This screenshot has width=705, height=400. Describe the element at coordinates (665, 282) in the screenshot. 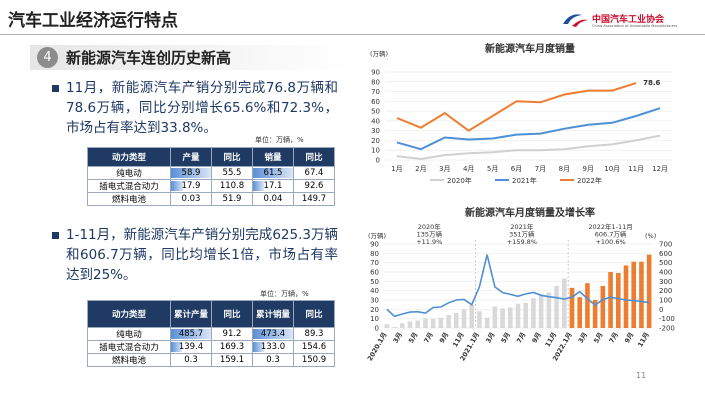

I see `y2-tick-label: 300` at that location.